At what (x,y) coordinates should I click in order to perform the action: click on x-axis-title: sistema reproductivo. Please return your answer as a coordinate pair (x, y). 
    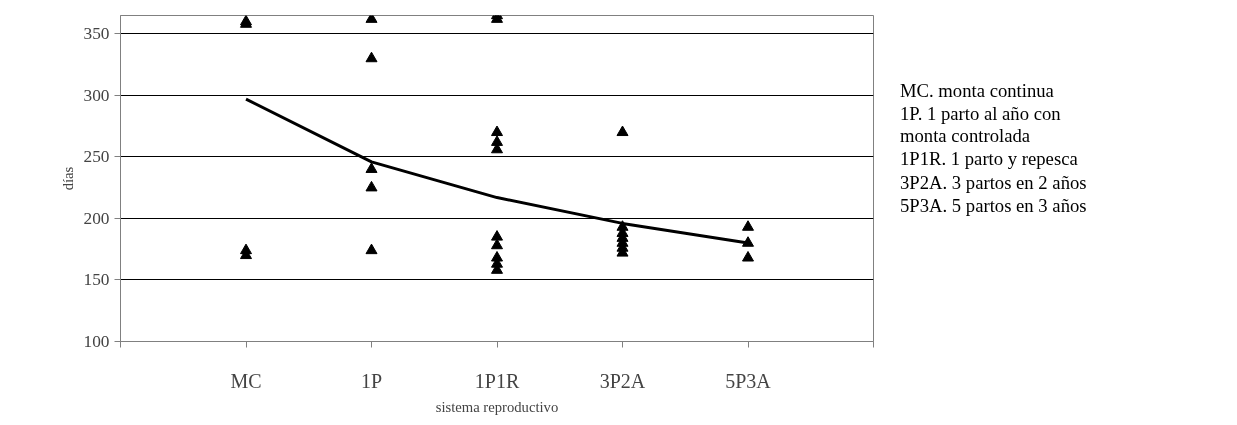
    Looking at the image, I should click on (497, 406).